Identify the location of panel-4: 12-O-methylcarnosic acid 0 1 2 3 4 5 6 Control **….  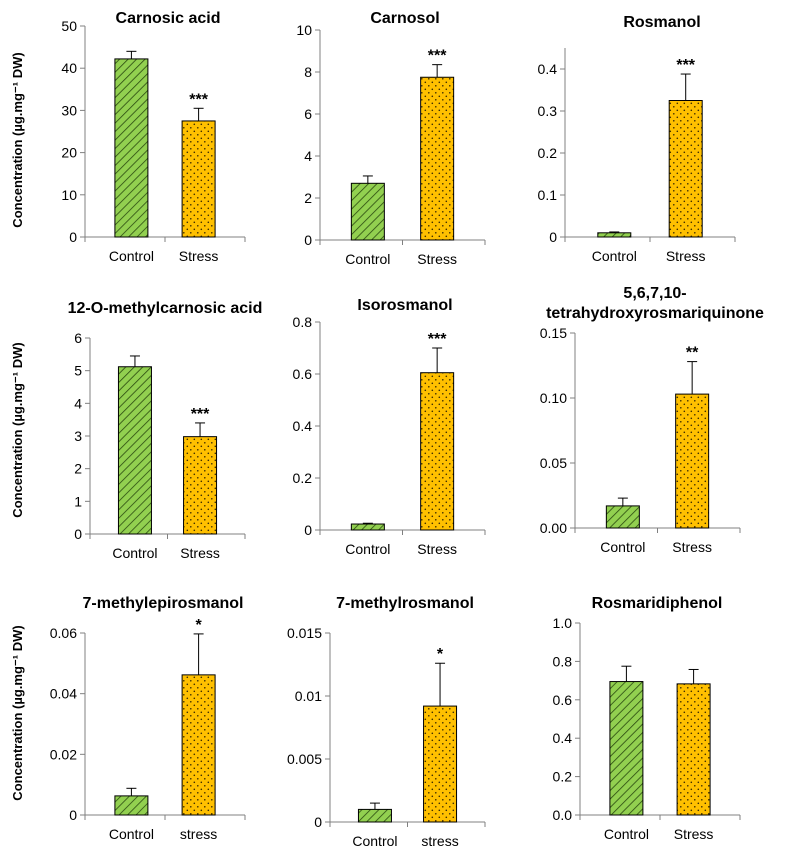
(165, 430).